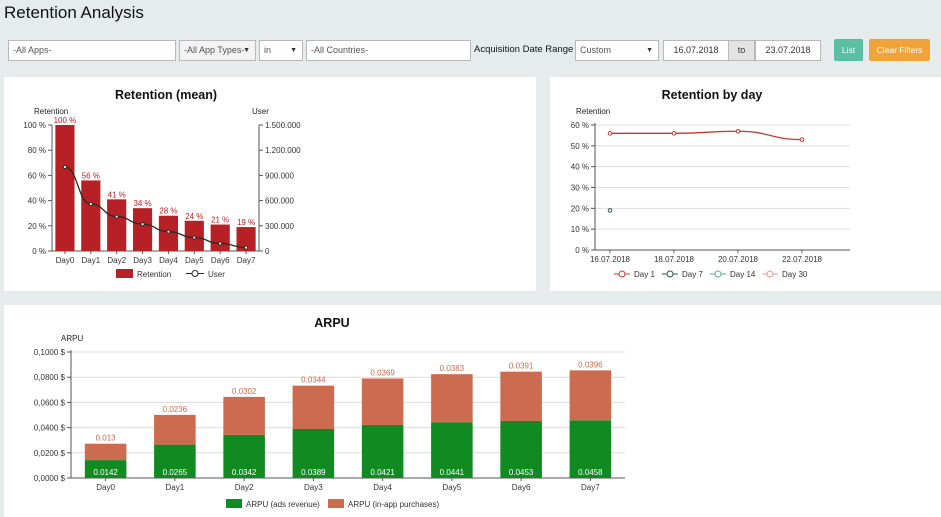 The height and width of the screenshot is (517, 941). I want to click on in-app-label: 0.0302, so click(244, 391).